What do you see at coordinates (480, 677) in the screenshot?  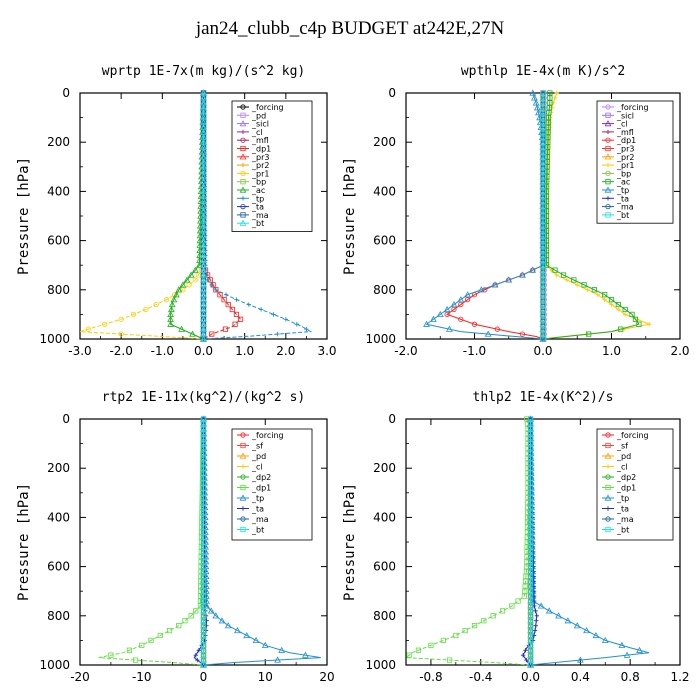 I see `x-tick-label: -0.4` at bounding box center [480, 677].